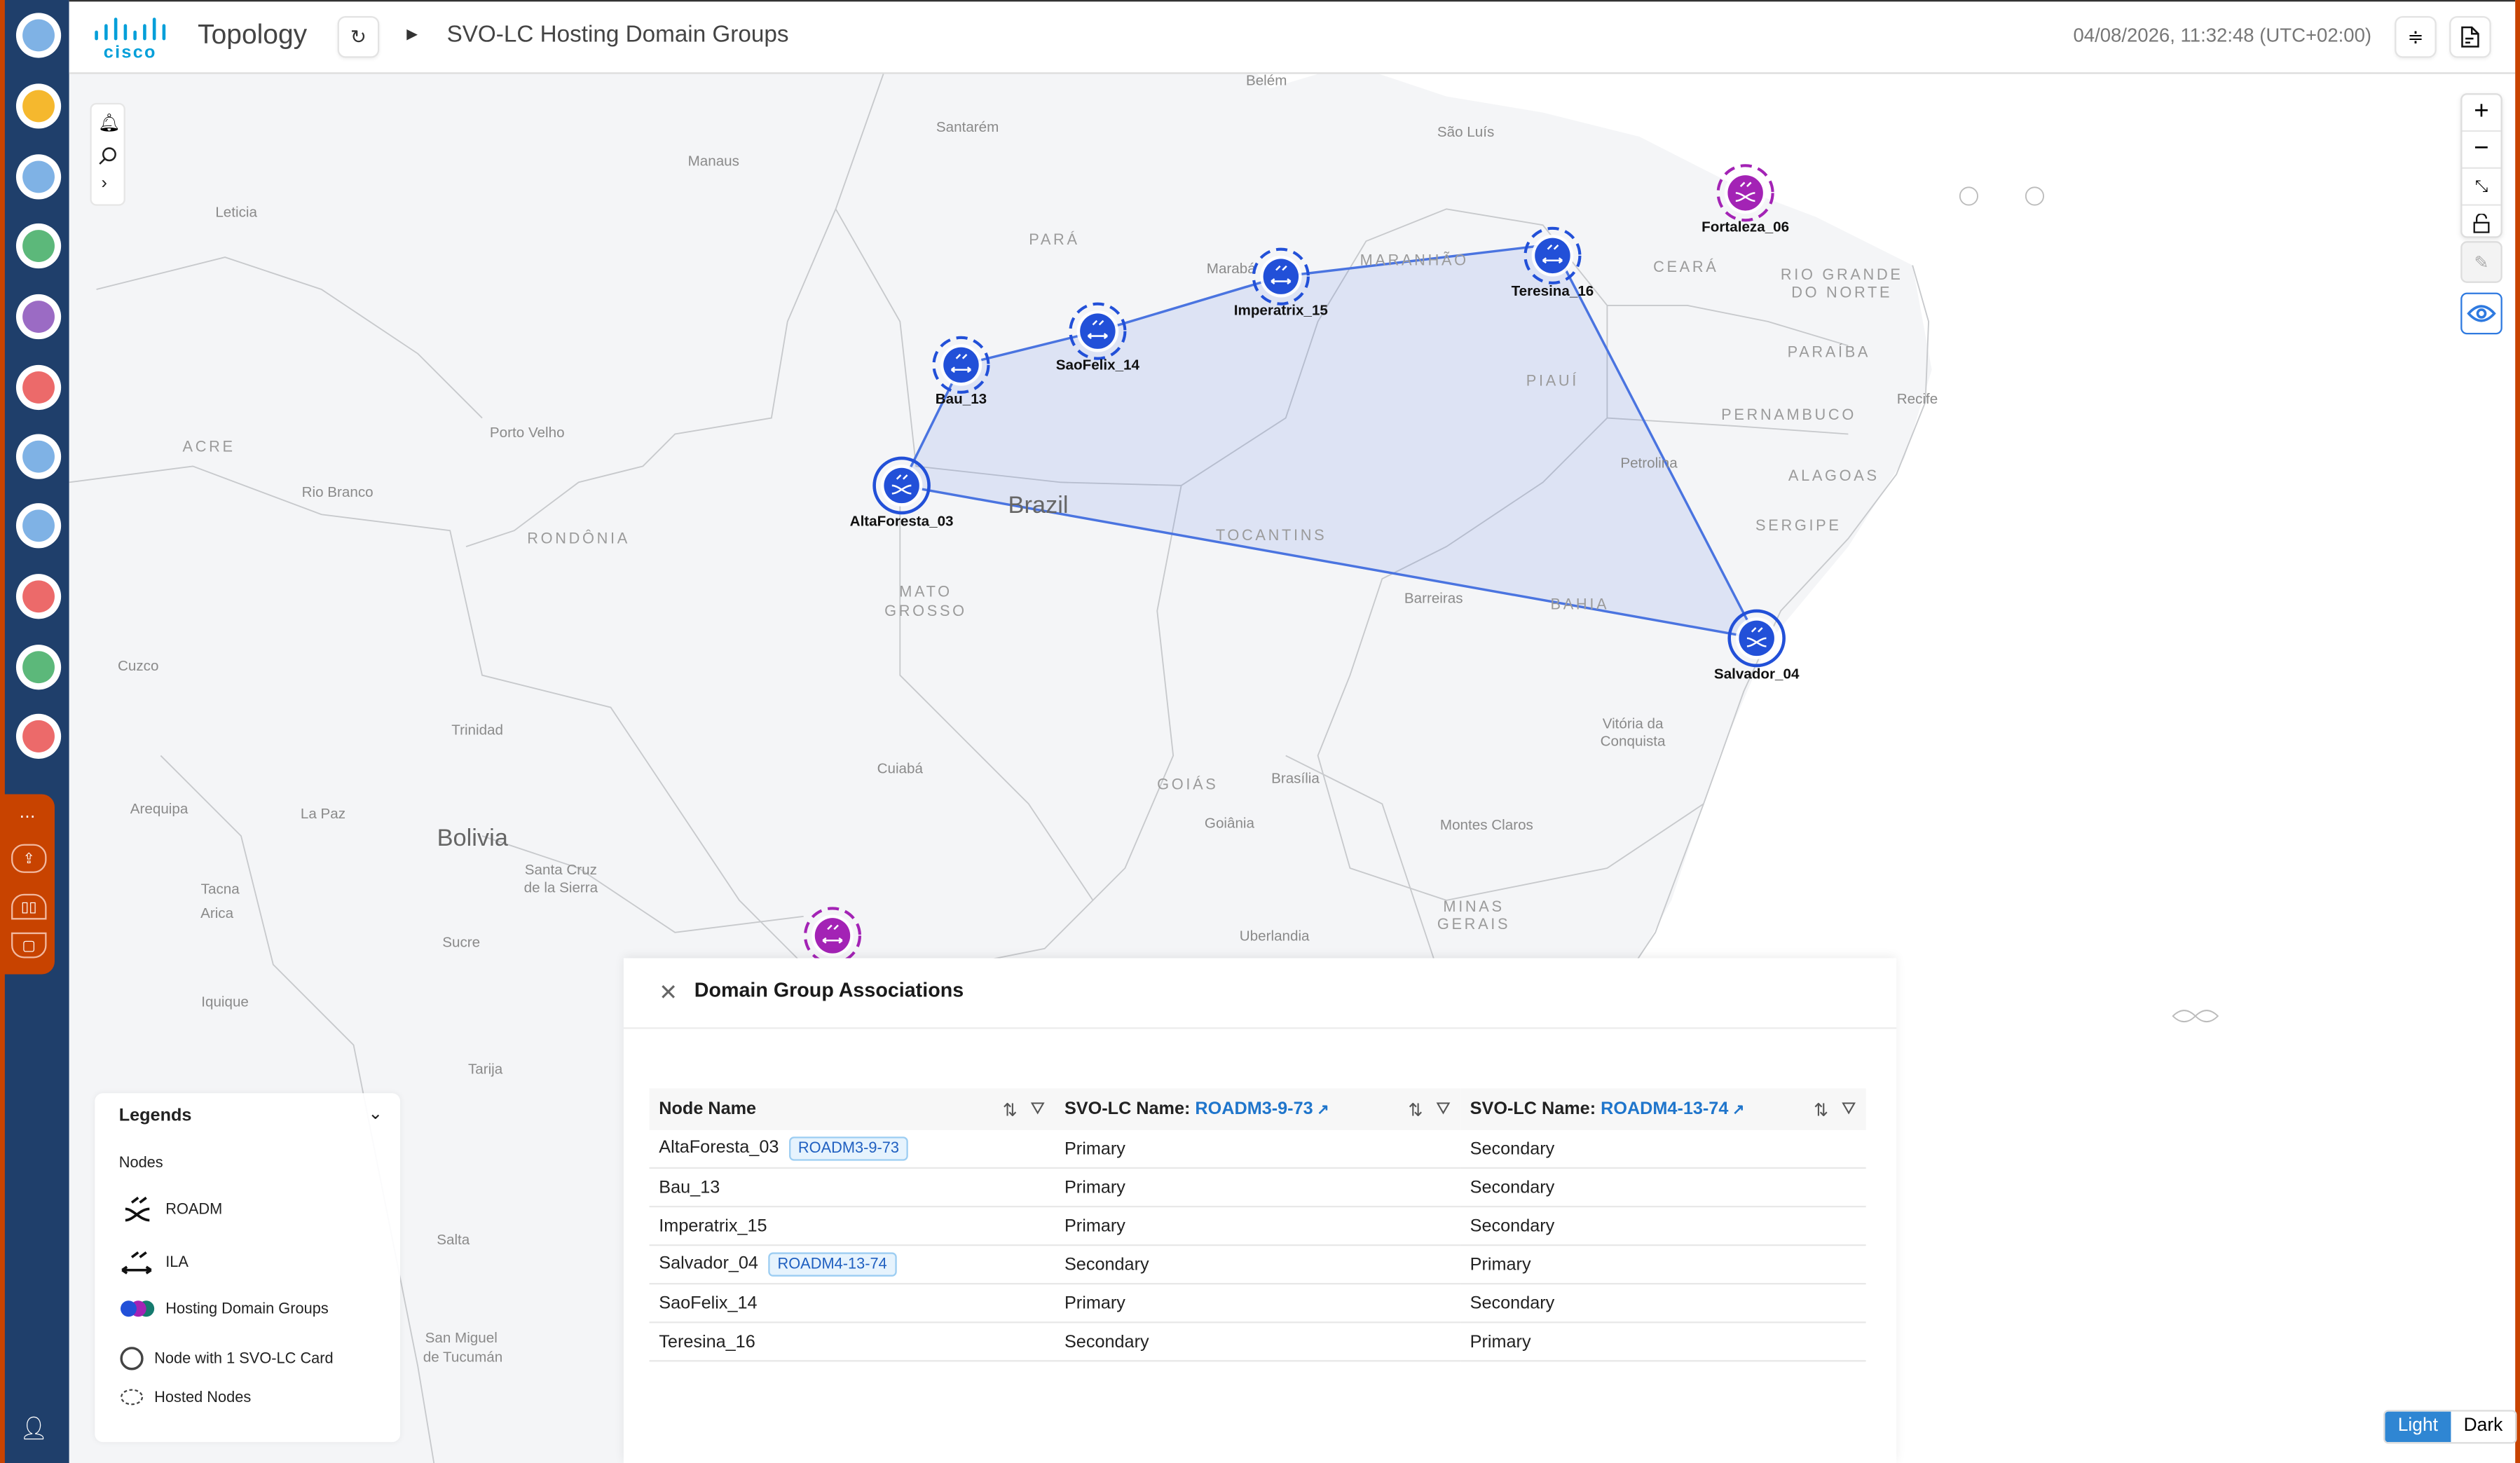 This screenshot has height=1463, width=2520. What do you see at coordinates (901, 485) in the screenshot?
I see `svo-lc-ring` at bounding box center [901, 485].